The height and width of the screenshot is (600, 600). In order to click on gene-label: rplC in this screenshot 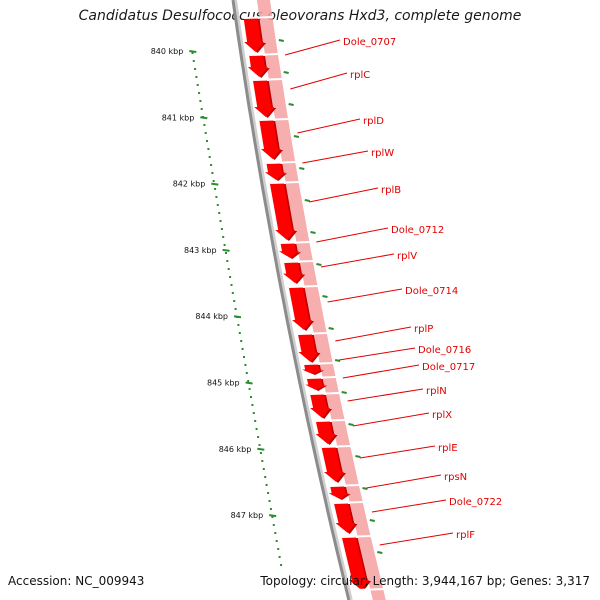, I will do `click(360, 75)`.